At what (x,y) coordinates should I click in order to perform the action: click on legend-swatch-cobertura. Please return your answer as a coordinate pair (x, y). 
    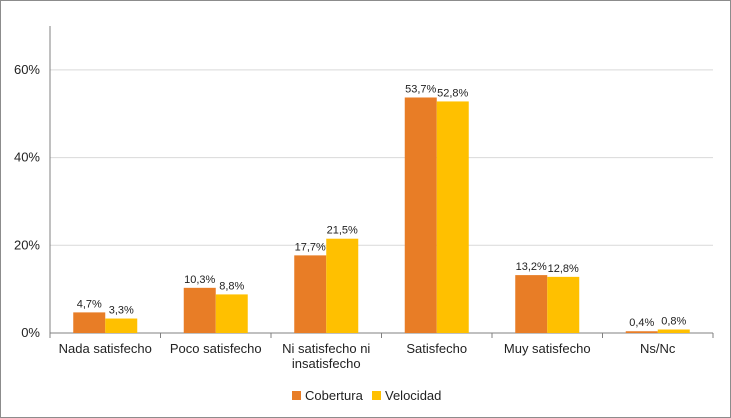
    Looking at the image, I should click on (296, 395).